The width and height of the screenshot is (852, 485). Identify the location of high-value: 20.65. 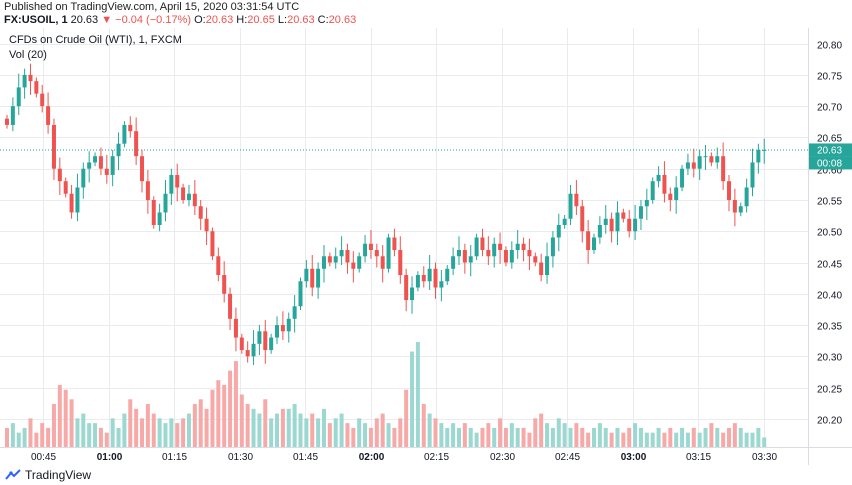
(261, 20).